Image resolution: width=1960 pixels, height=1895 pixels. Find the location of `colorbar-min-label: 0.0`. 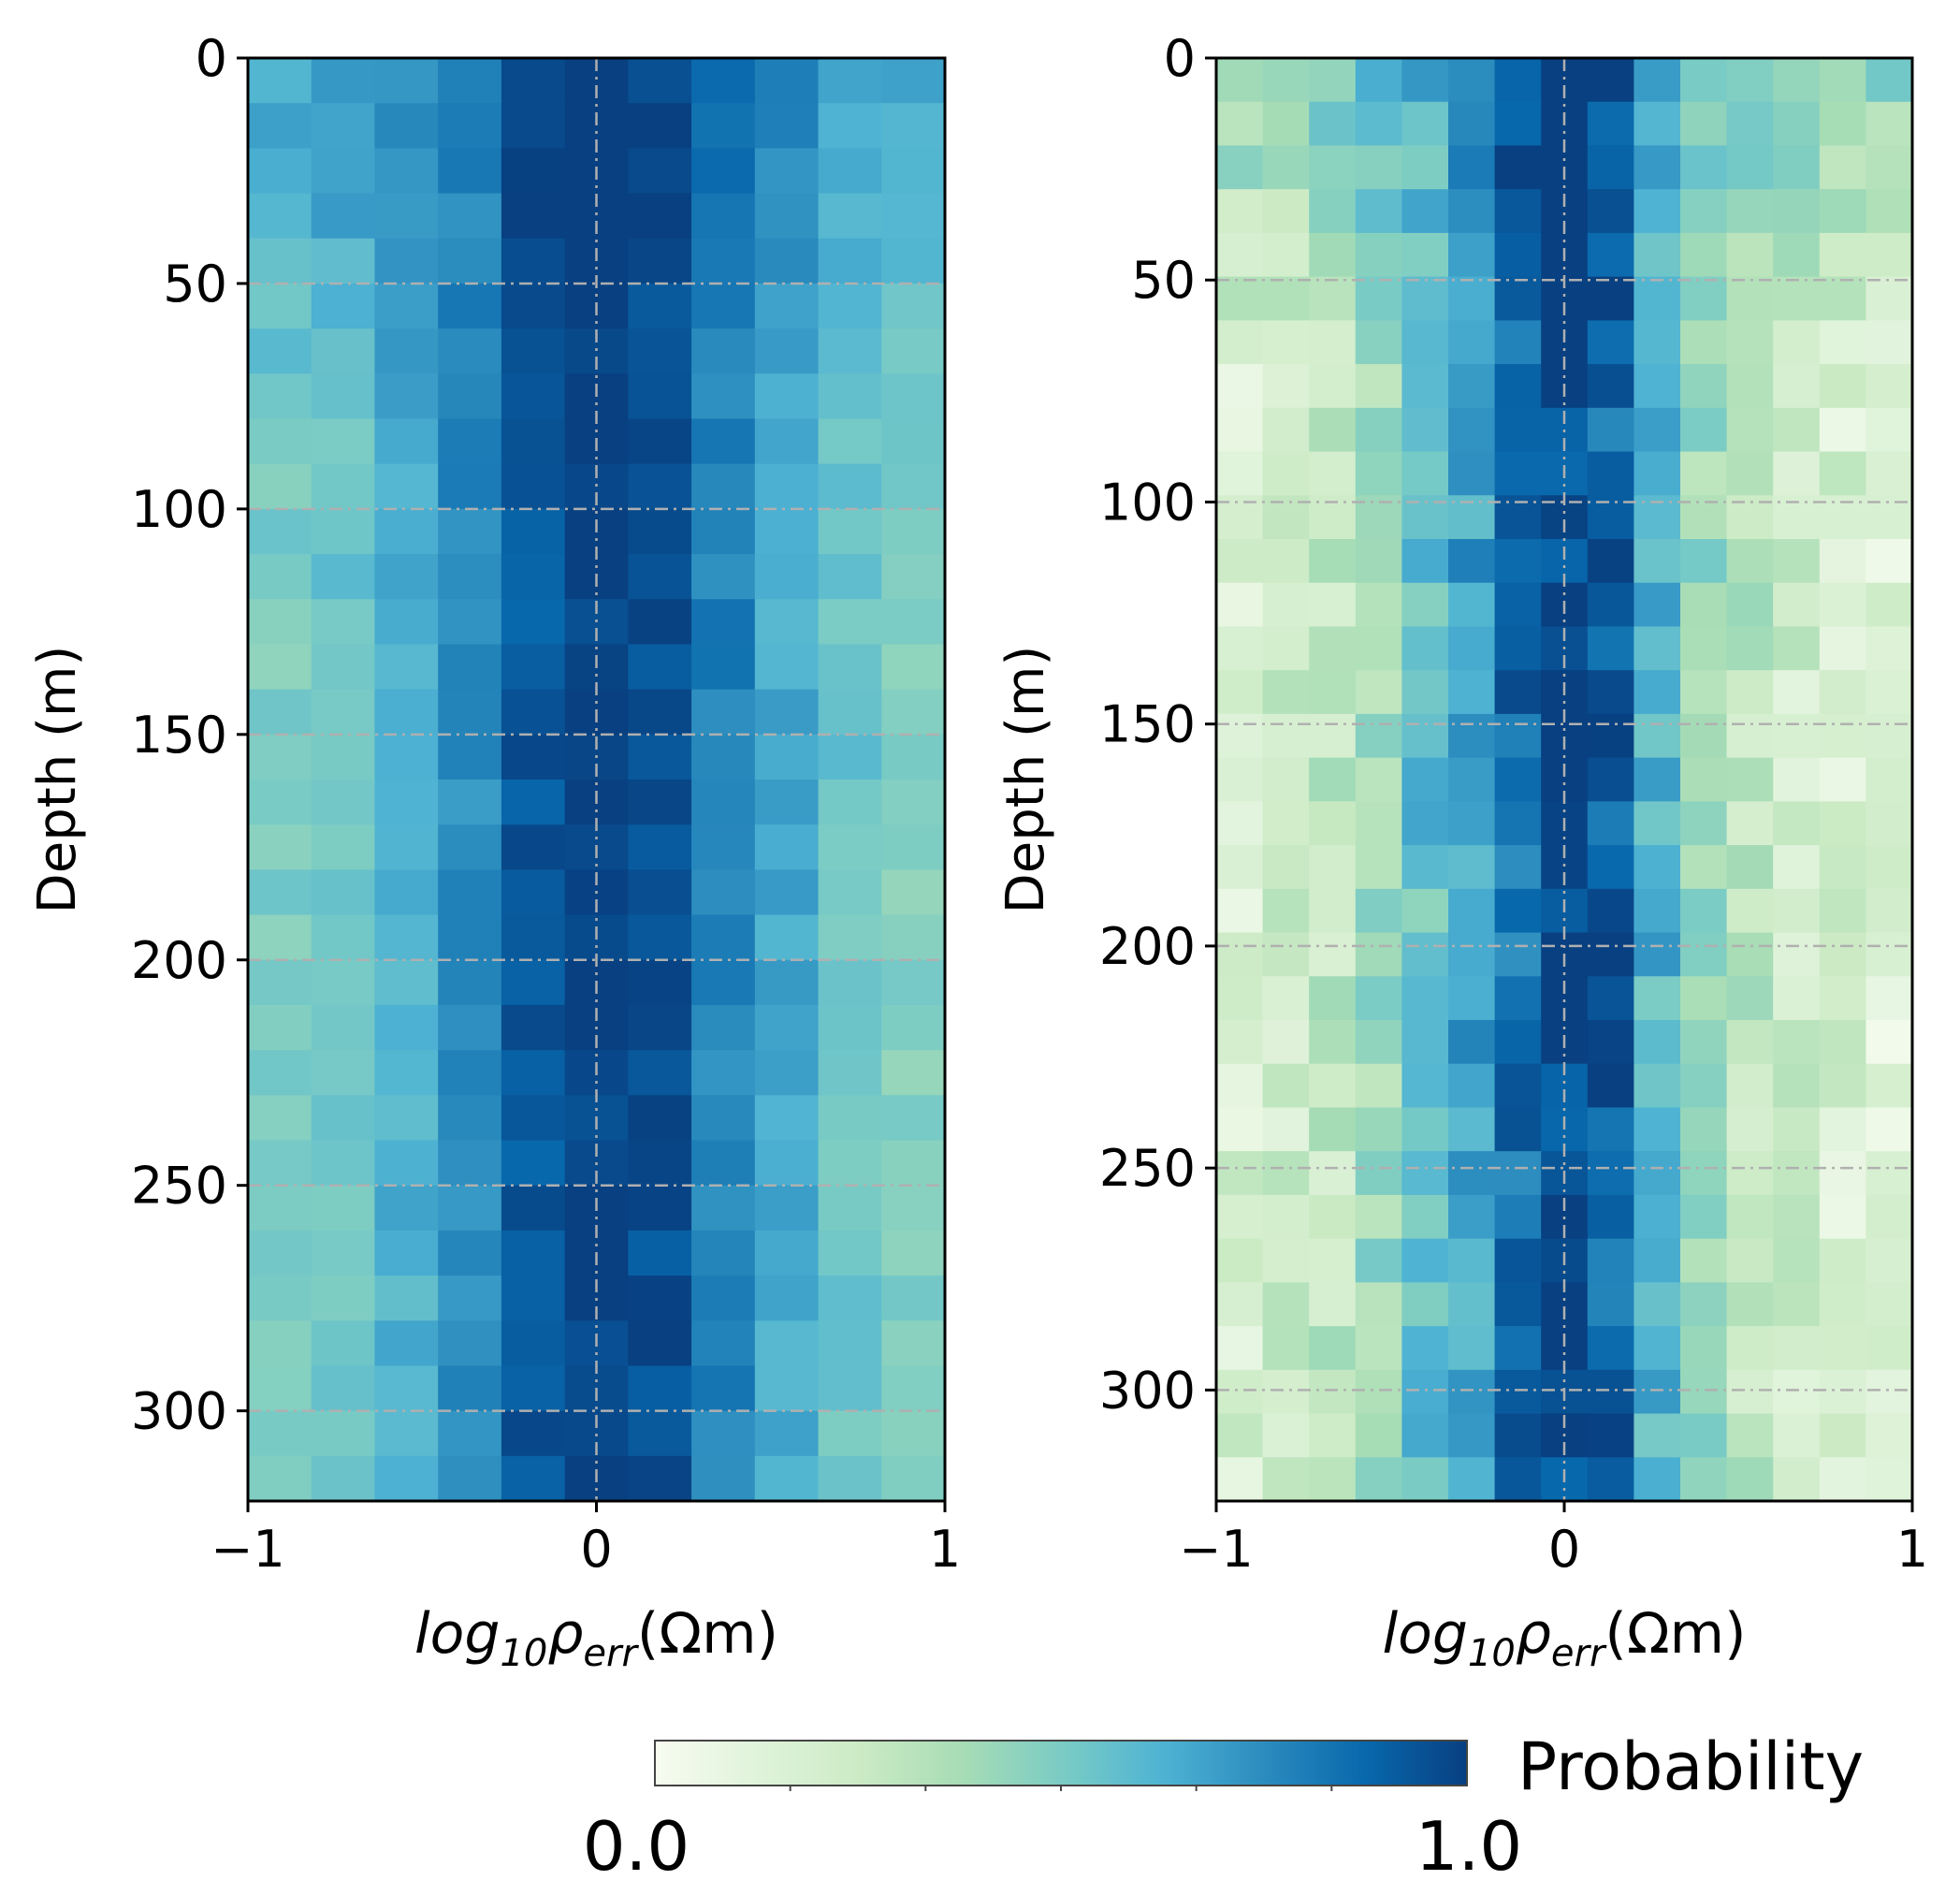

colorbar-min-label: 0.0 is located at coordinates (637, 1847).